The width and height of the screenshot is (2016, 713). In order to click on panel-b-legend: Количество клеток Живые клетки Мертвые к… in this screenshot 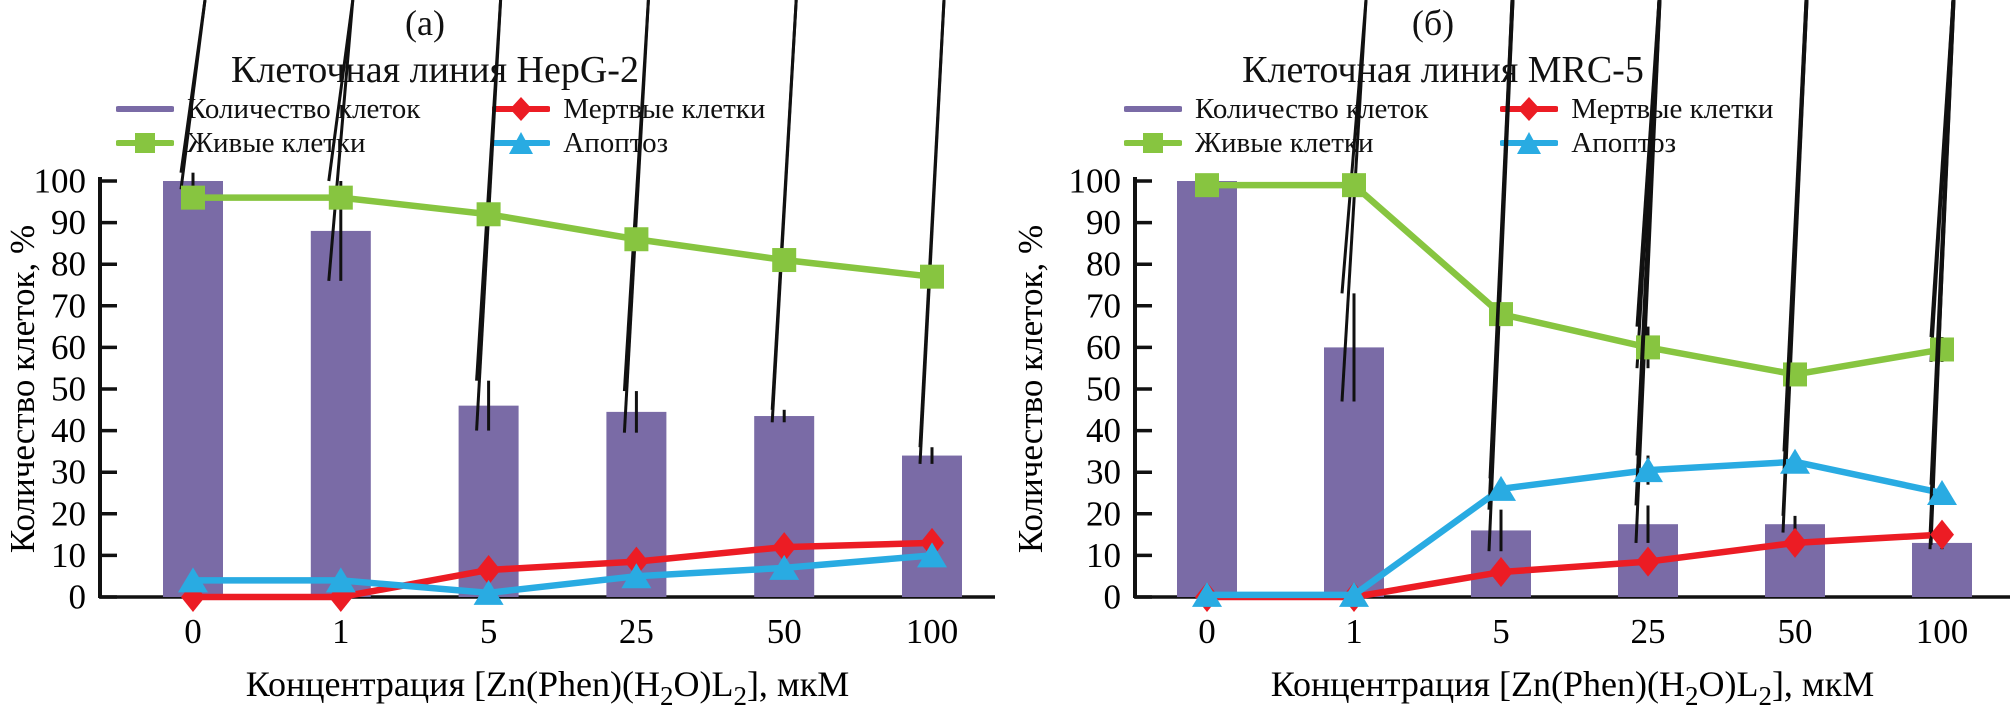, I will do `click(1448, 126)`.